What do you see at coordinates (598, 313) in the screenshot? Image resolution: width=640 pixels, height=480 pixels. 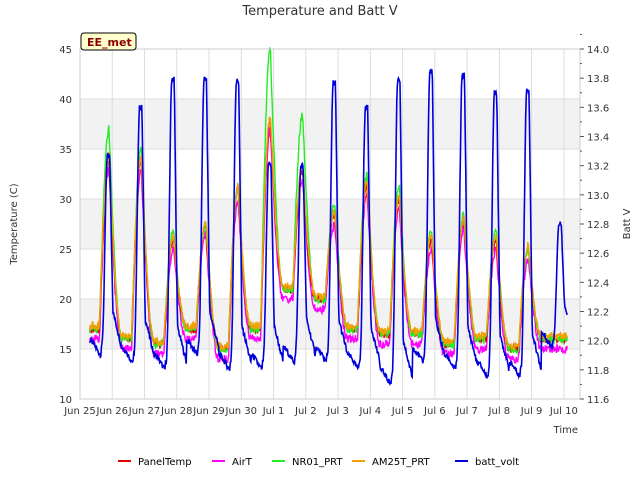 I see `y2-tick-label: 12.2` at bounding box center [598, 313].